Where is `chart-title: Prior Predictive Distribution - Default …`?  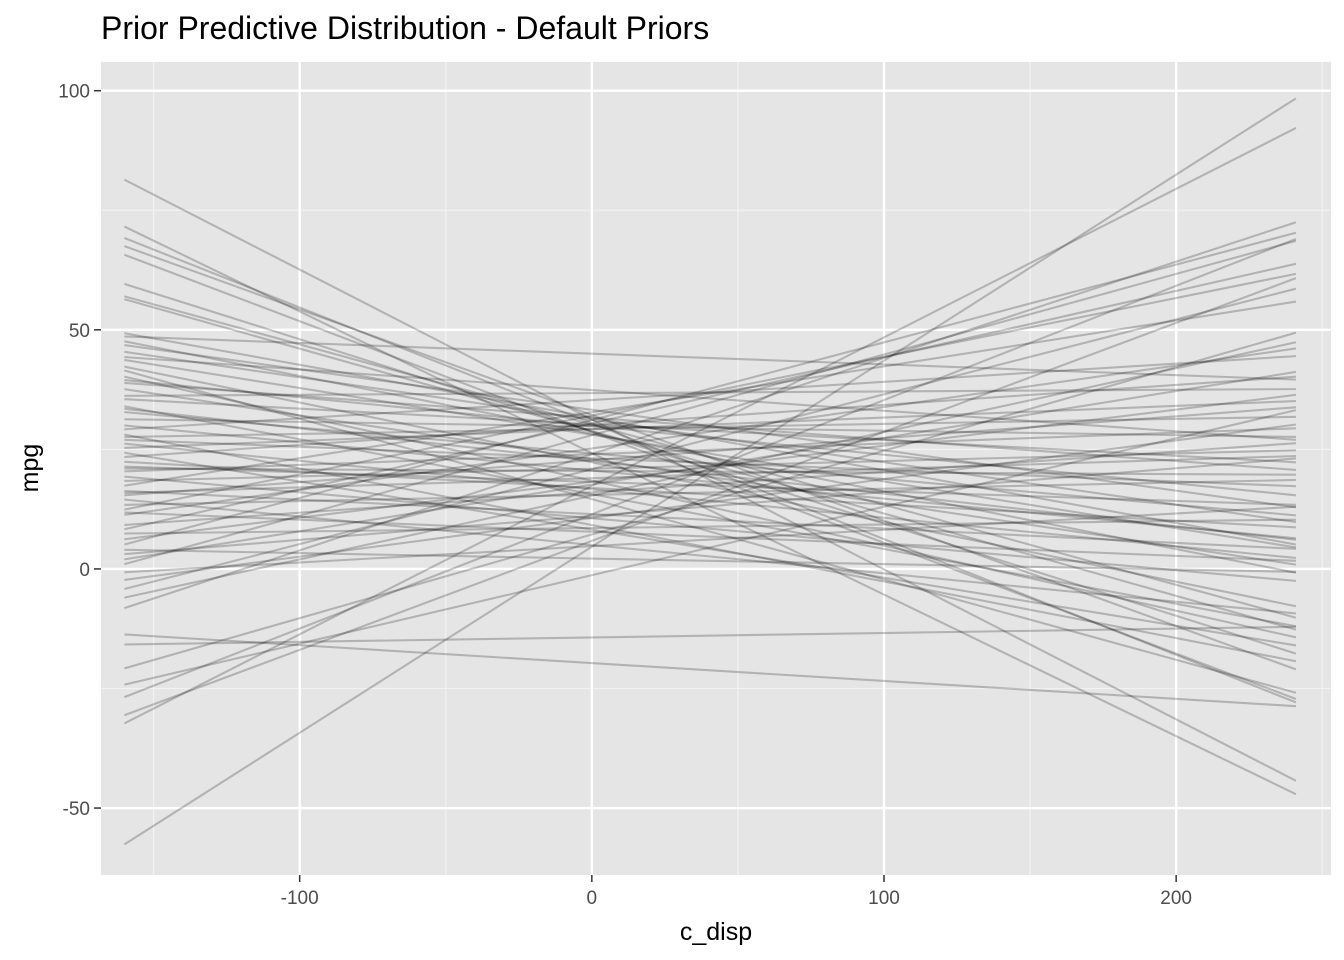 chart-title: Prior Predictive Distribution - Default … is located at coordinates (405, 28).